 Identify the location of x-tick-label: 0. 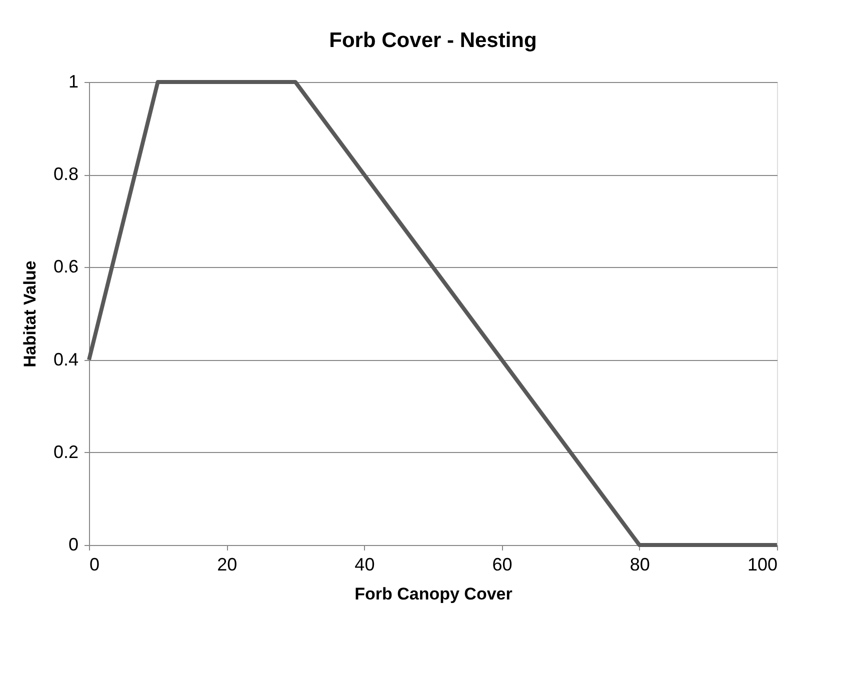
(95, 564).